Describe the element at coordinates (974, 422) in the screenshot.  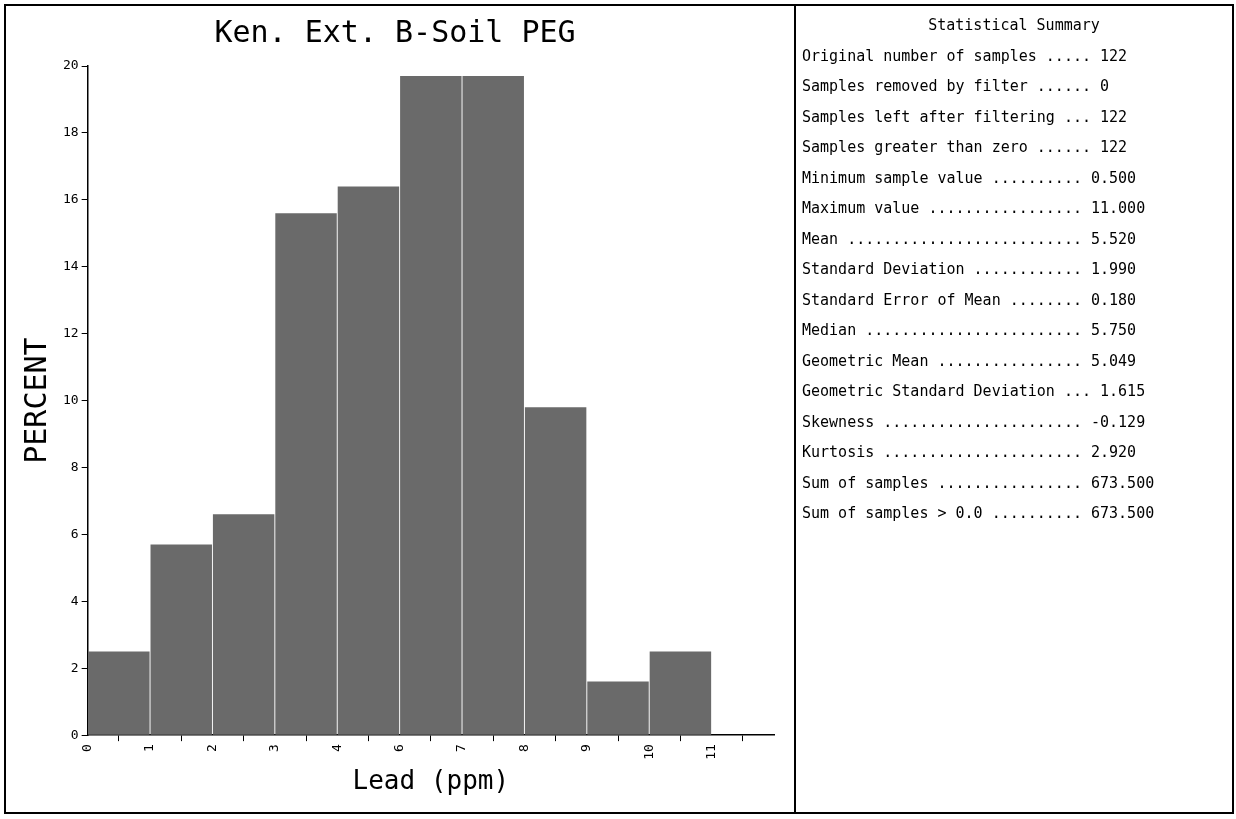
I see `text: Skewness ...................... -0.129` at that location.